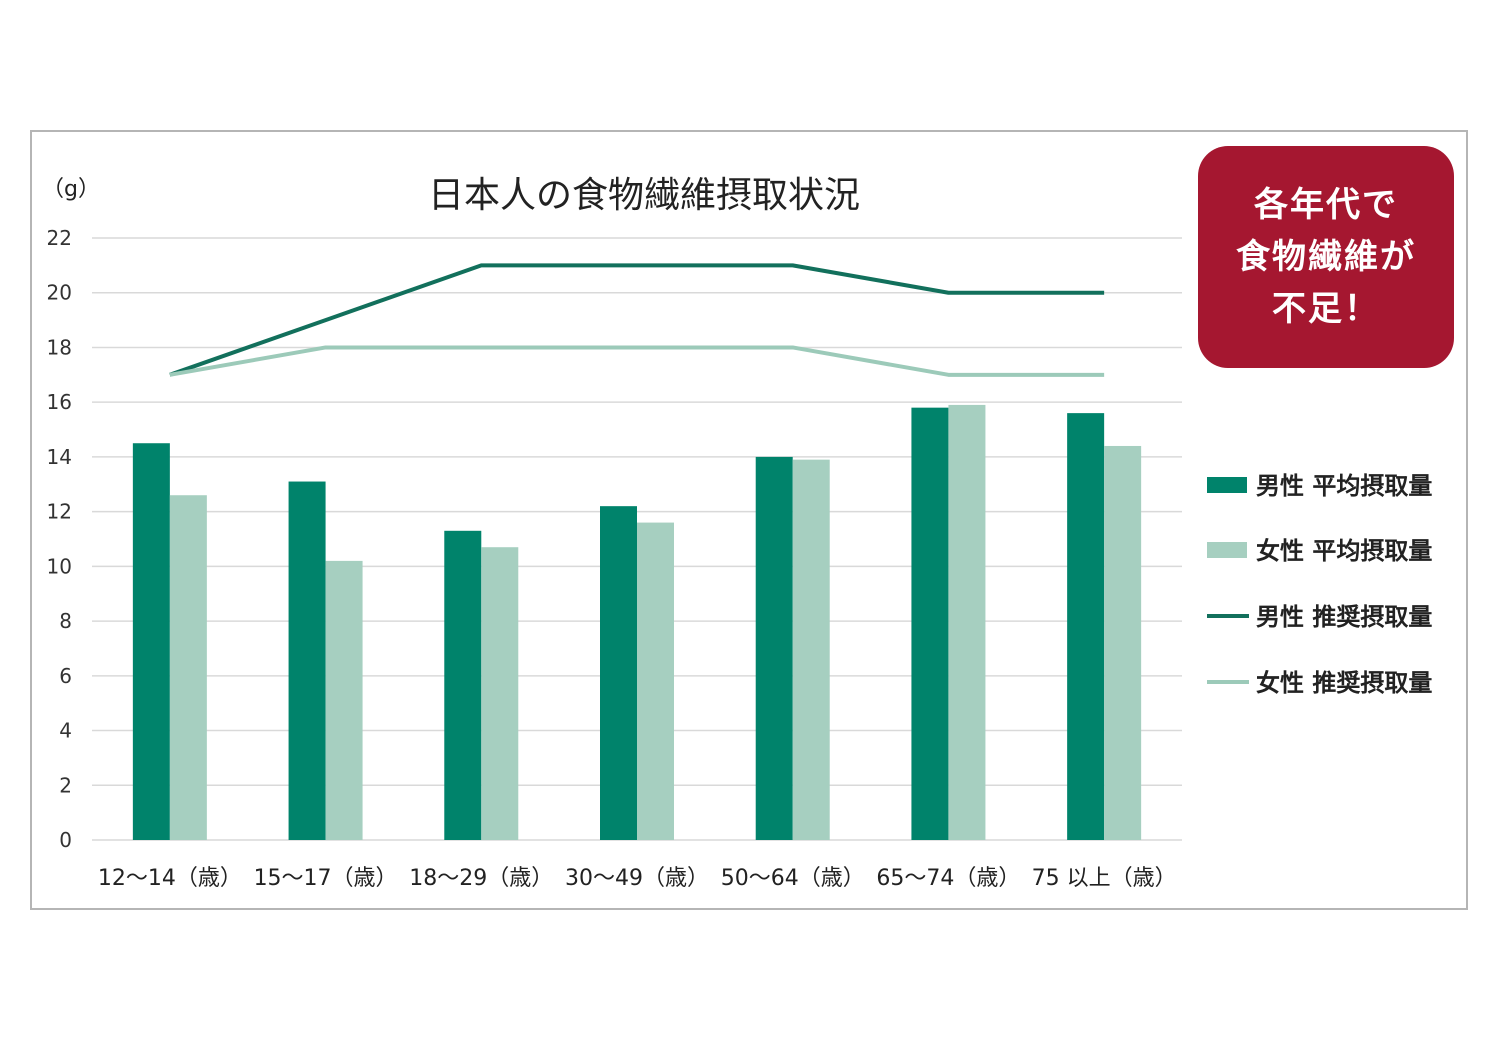 The width and height of the screenshot is (1496, 1040). Describe the element at coordinates (644, 195) in the screenshot. I see `chart-title: 日本人の食物繊維摂取状況` at that location.